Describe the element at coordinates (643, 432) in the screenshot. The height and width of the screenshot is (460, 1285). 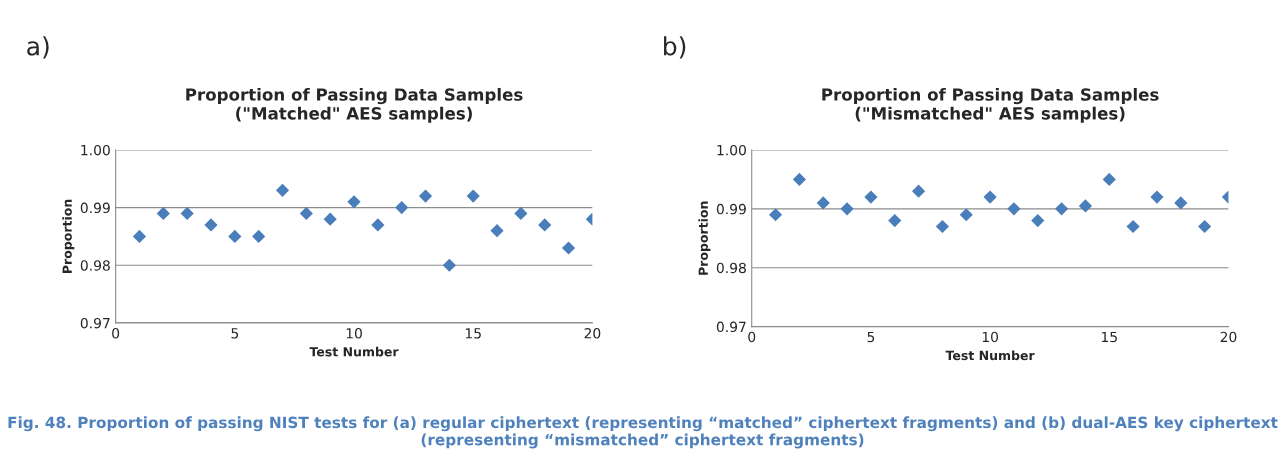
I see `caption: Fig. 48. Proportion of passing NIST tests for (a) regular ciphertext (representing “matched” ciphertext fragments) and (b) dual-AES key ciphertext (representing “mismatched” ciphertext fragments)` at that location.